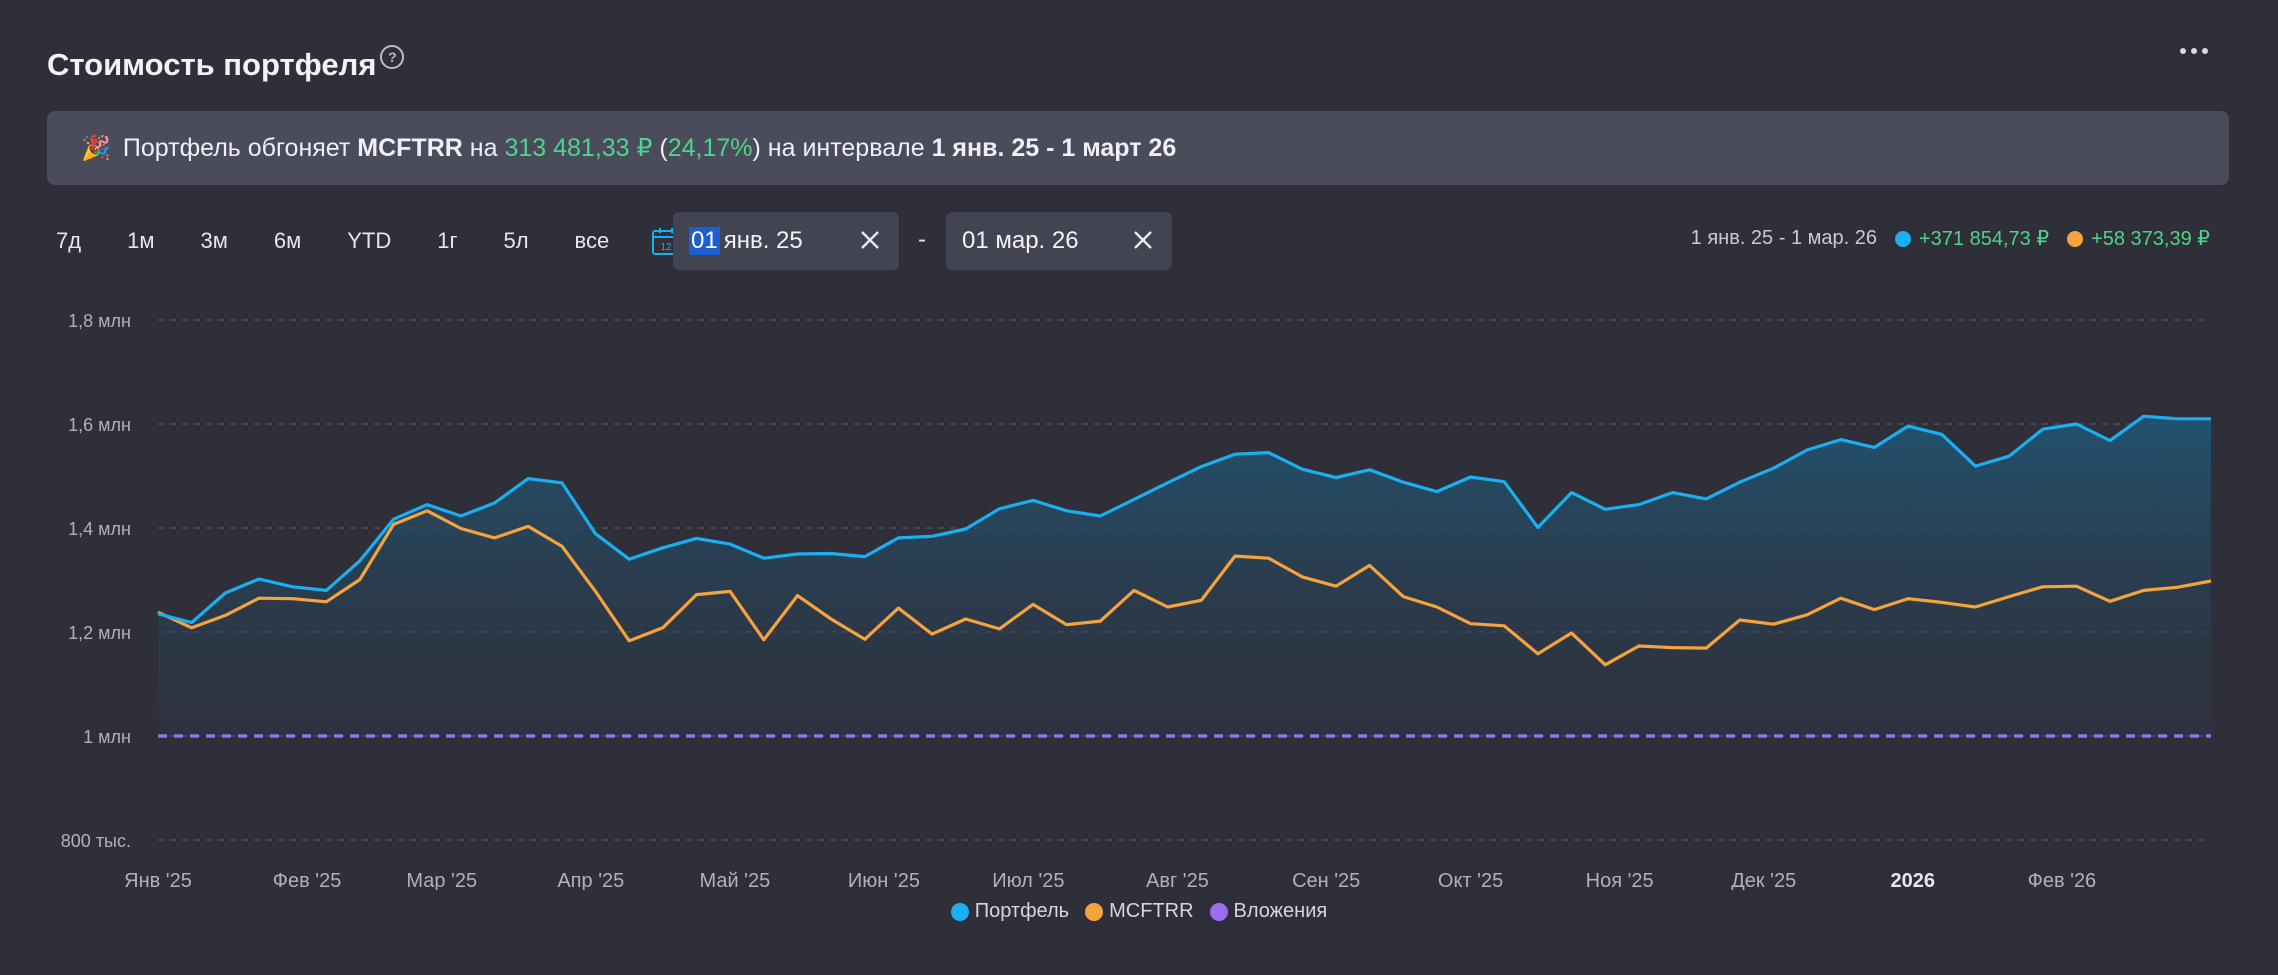 The width and height of the screenshot is (2278, 975). What do you see at coordinates (96, 841) in the screenshot?
I see `y-tick-label: 800 тыс.` at bounding box center [96, 841].